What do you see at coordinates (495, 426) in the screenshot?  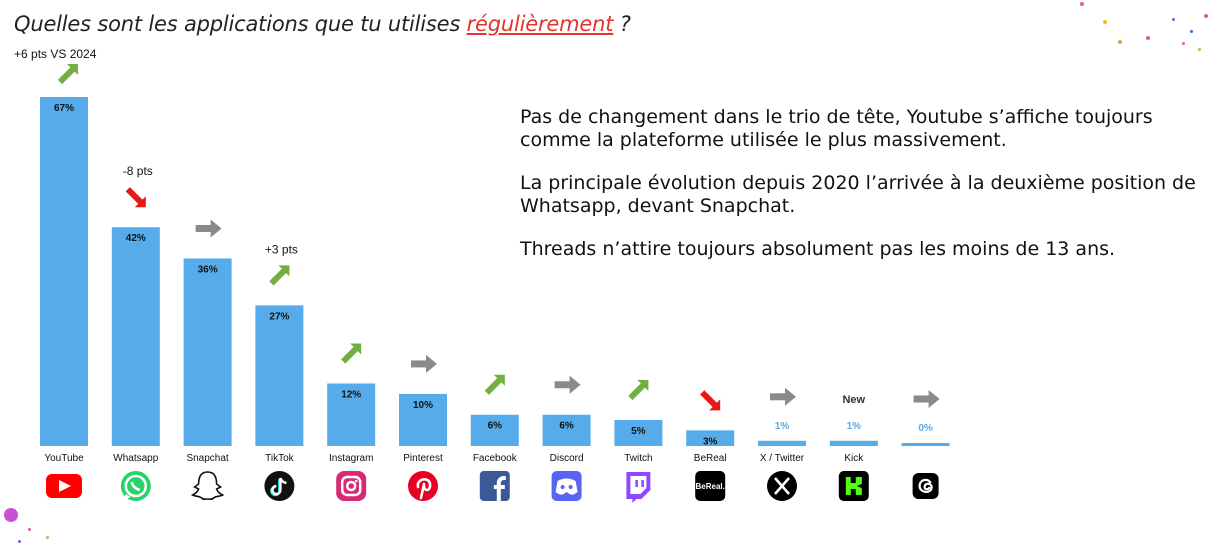 I see `data-label-6: 6%` at bounding box center [495, 426].